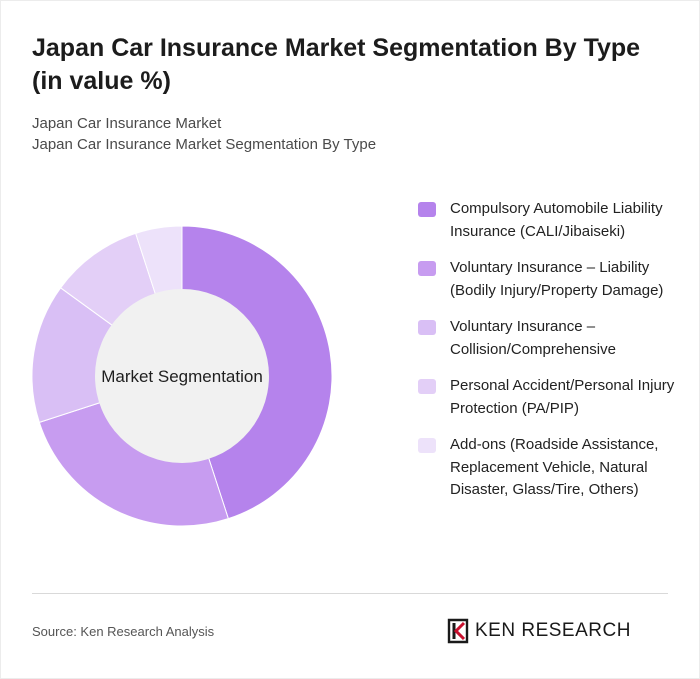 The width and height of the screenshot is (700, 679). I want to click on footer-divider, so click(350, 593).